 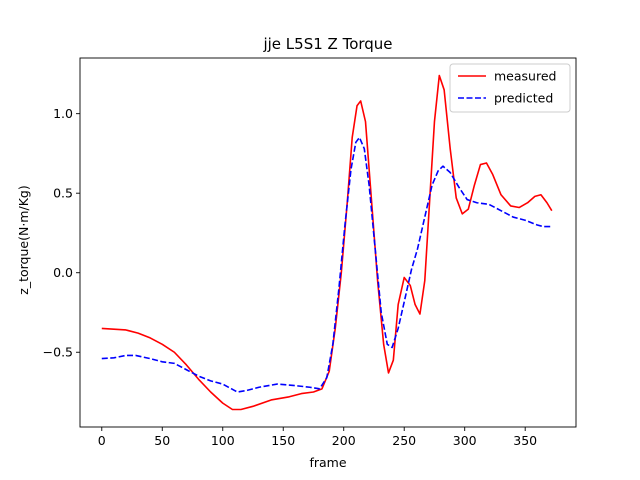 I want to click on legend: measured predicted, so click(x=510, y=88).